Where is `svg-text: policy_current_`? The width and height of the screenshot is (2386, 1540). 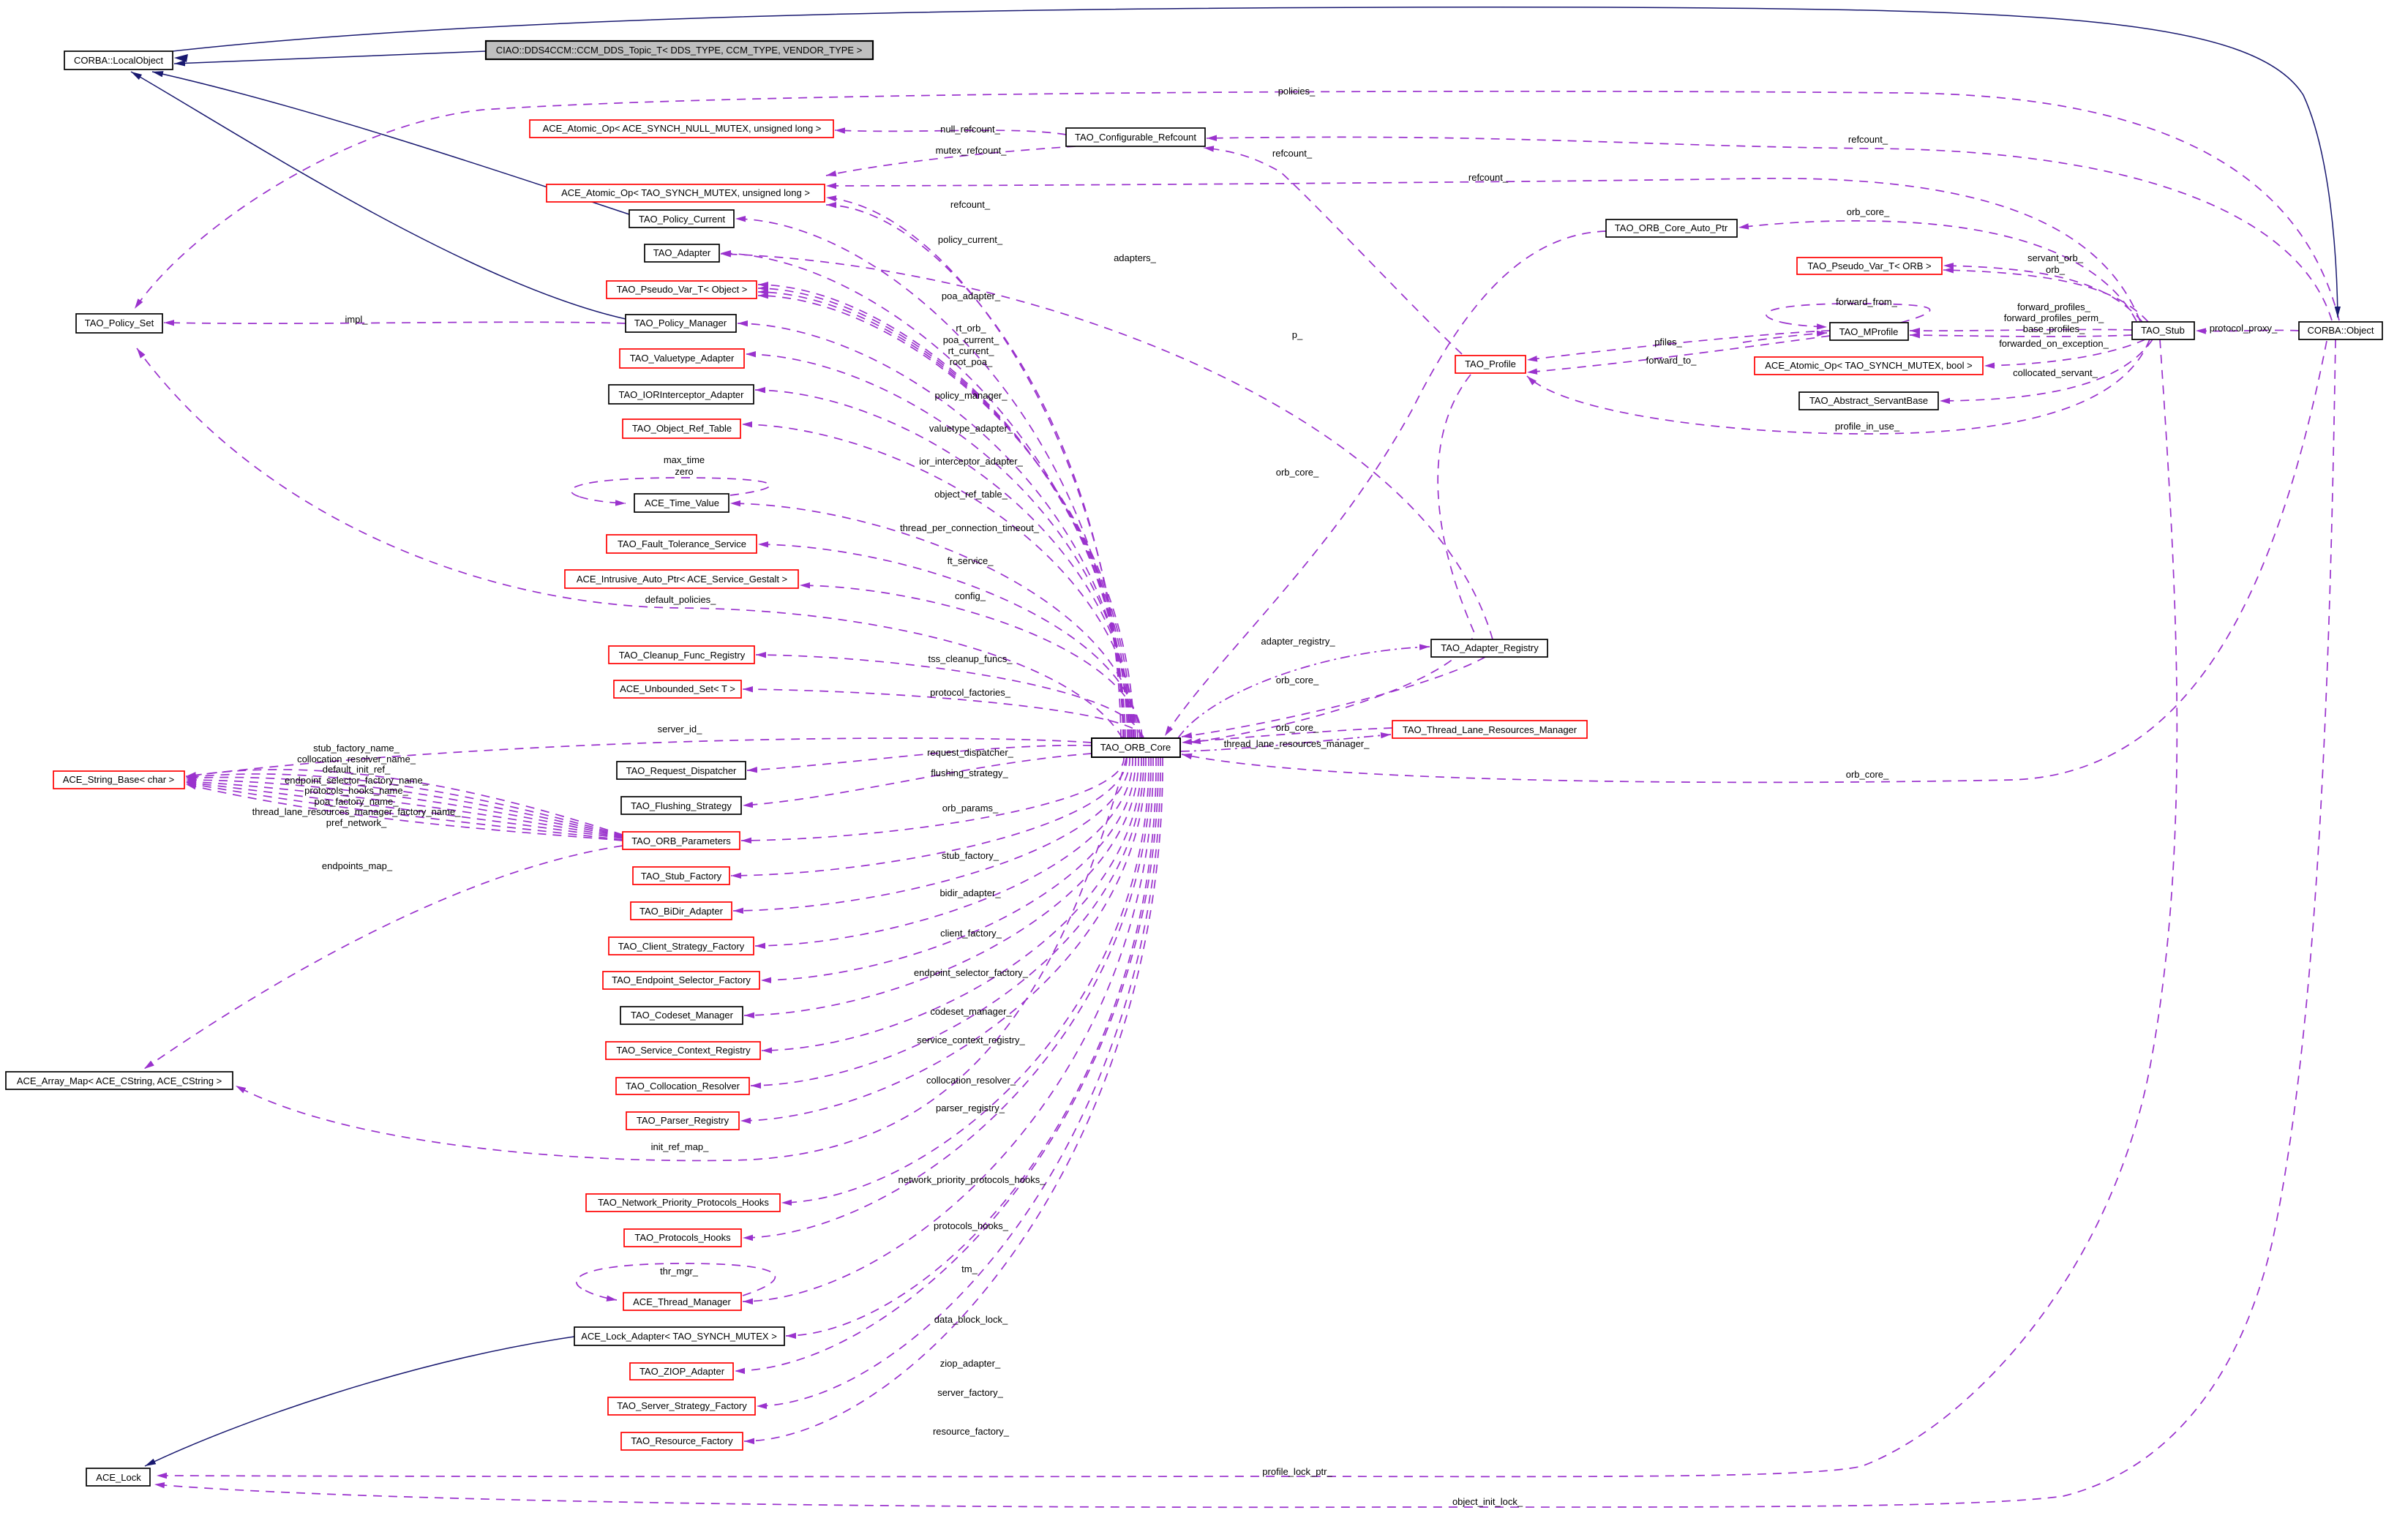 svg-text: policy_current_ is located at coordinates (970, 239).